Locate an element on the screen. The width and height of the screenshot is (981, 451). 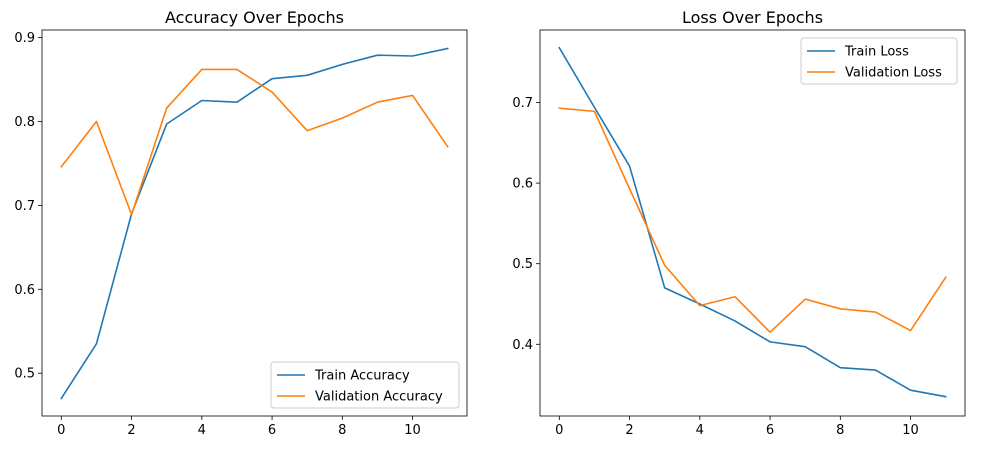
y-tick-label: 0.9 is located at coordinates (24, 38).